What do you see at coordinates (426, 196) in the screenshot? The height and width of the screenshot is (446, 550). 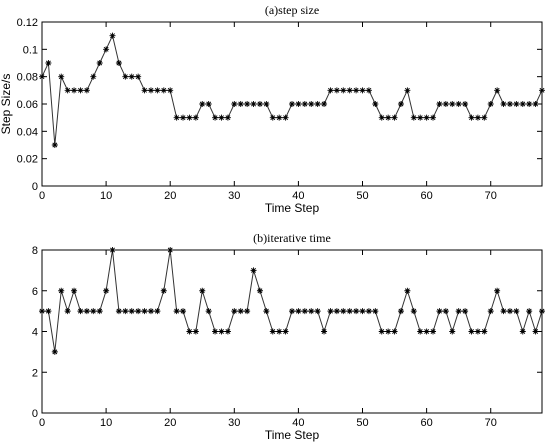 I see `x-tick-label: 60` at bounding box center [426, 196].